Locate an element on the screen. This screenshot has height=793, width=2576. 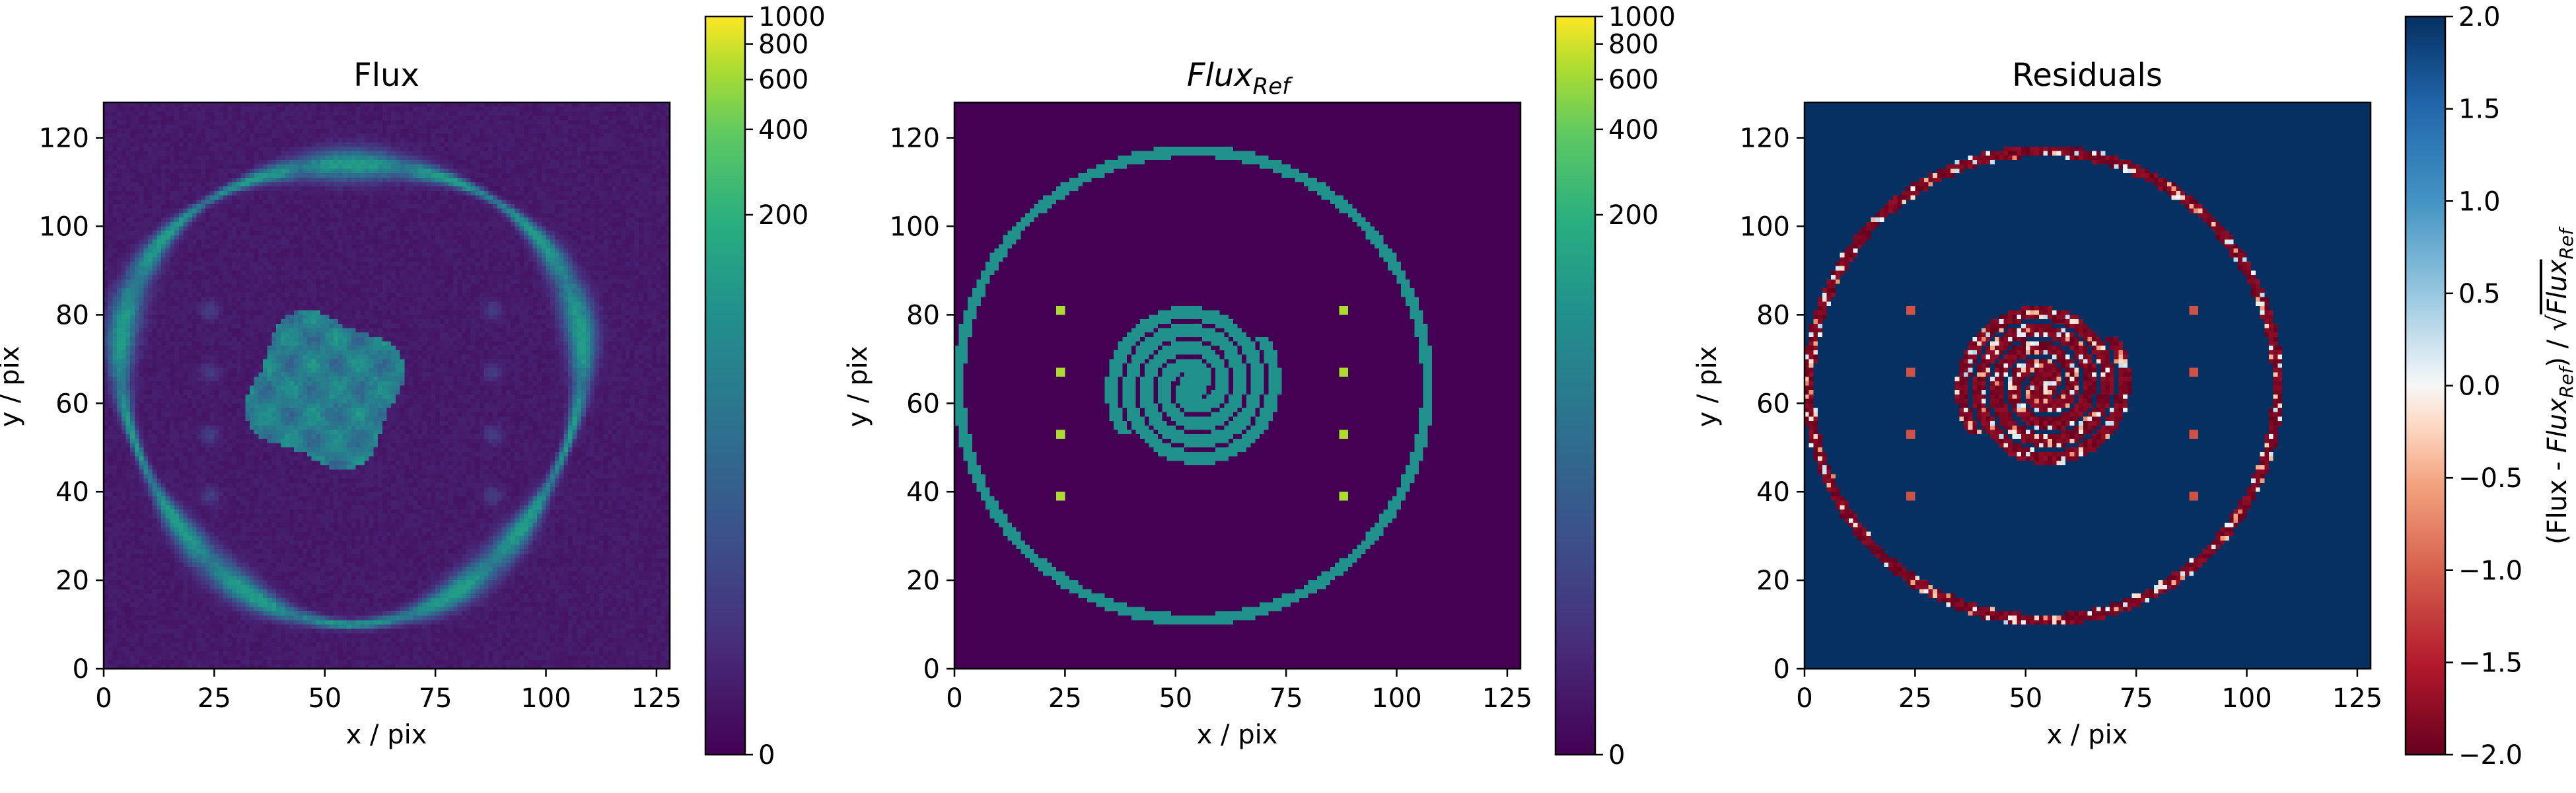
title-symbol: Flux is located at coordinates (1220, 76).